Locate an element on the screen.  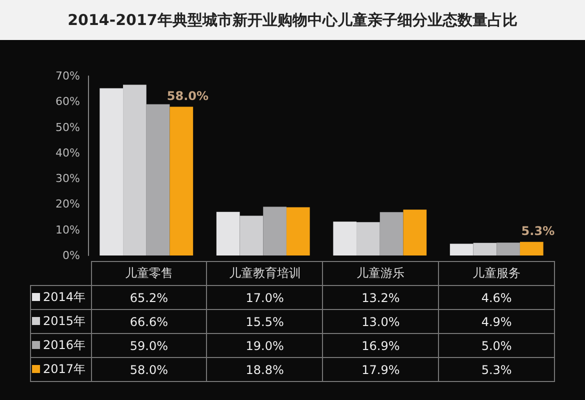
legend-label: 2017年 is located at coordinates (60, 370).